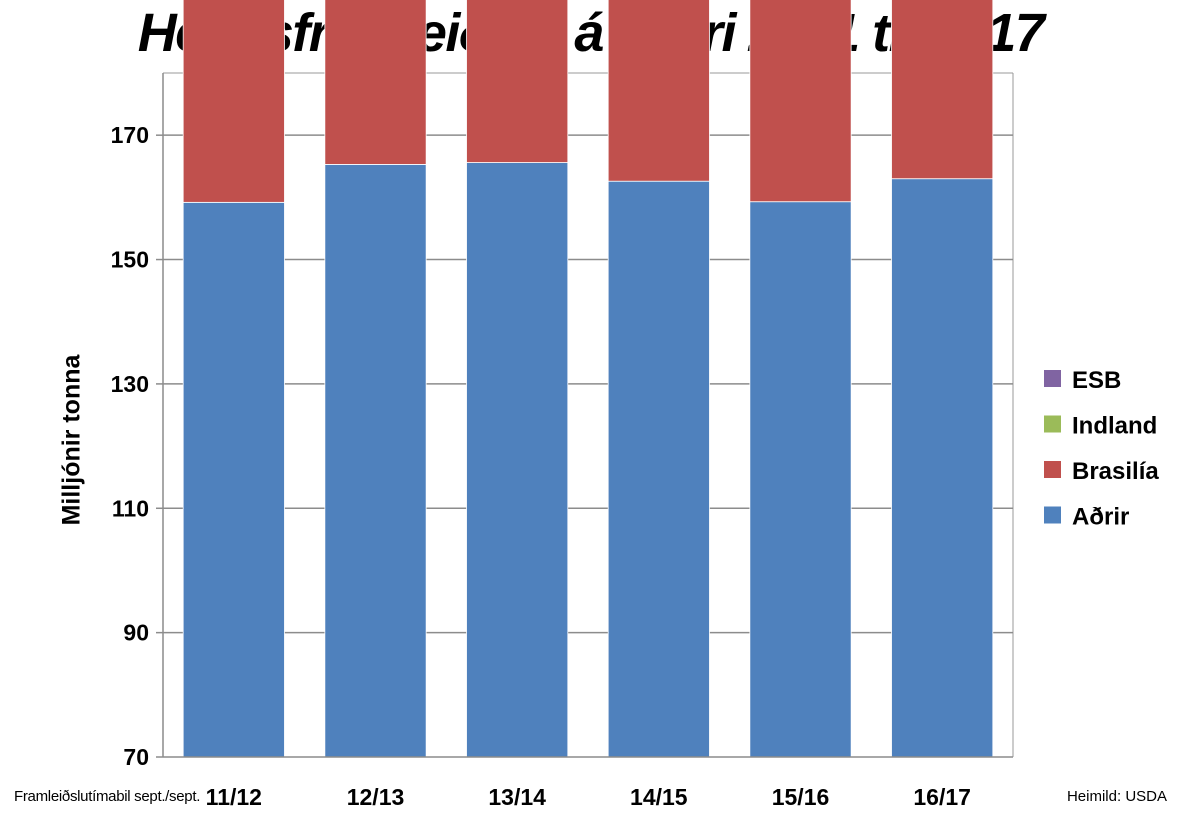 The height and width of the screenshot is (830, 1181). I want to click on y-tick-label: 150, so click(130, 260).